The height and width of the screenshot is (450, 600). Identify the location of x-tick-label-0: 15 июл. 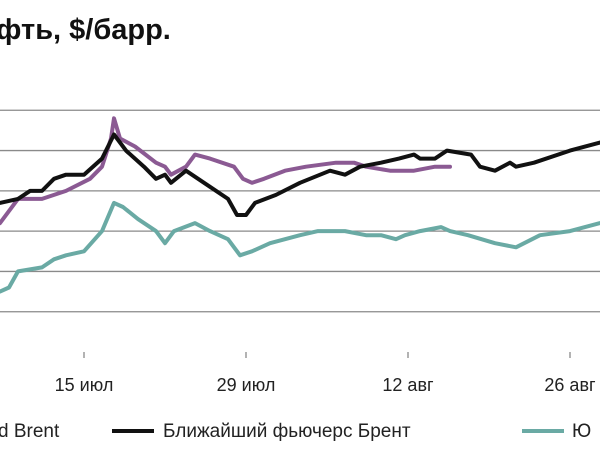
(84, 385).